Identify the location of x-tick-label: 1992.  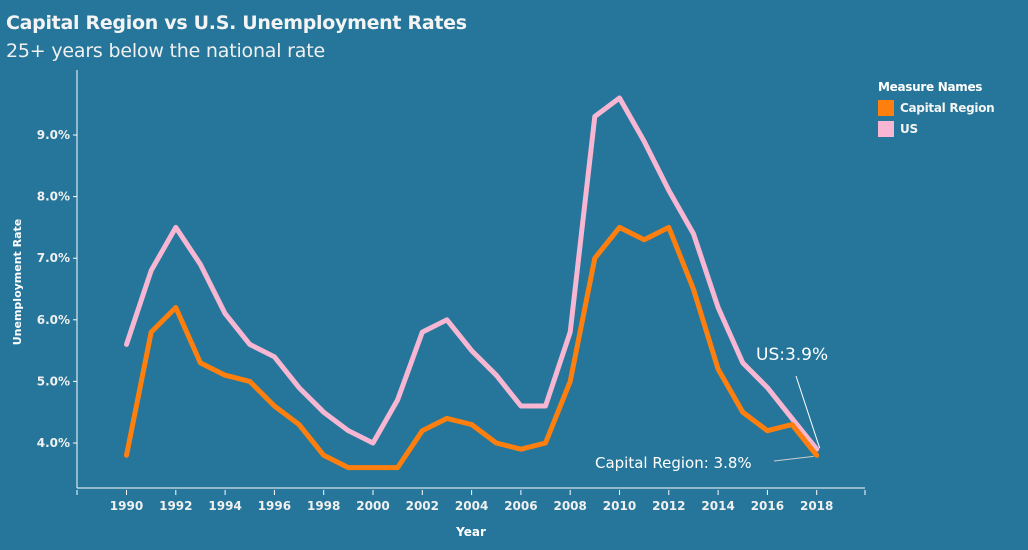
(175, 506).